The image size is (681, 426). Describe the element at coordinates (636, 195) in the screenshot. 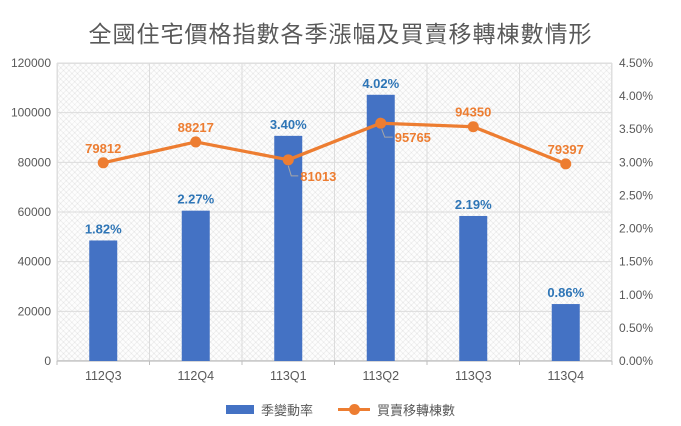

I see `right-axis-tick-label: 2.50%` at that location.